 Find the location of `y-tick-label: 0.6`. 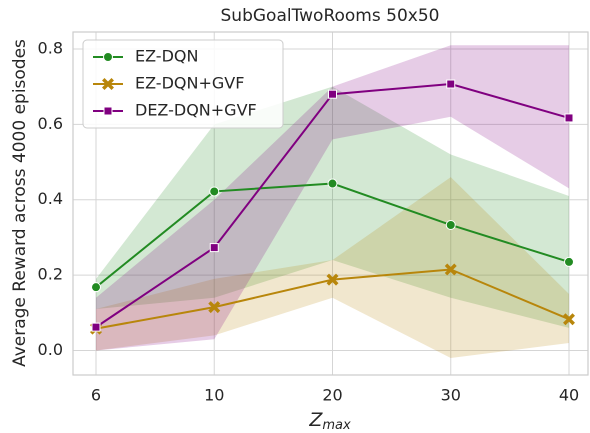

y-tick-label: 0.6 is located at coordinates (50, 123).